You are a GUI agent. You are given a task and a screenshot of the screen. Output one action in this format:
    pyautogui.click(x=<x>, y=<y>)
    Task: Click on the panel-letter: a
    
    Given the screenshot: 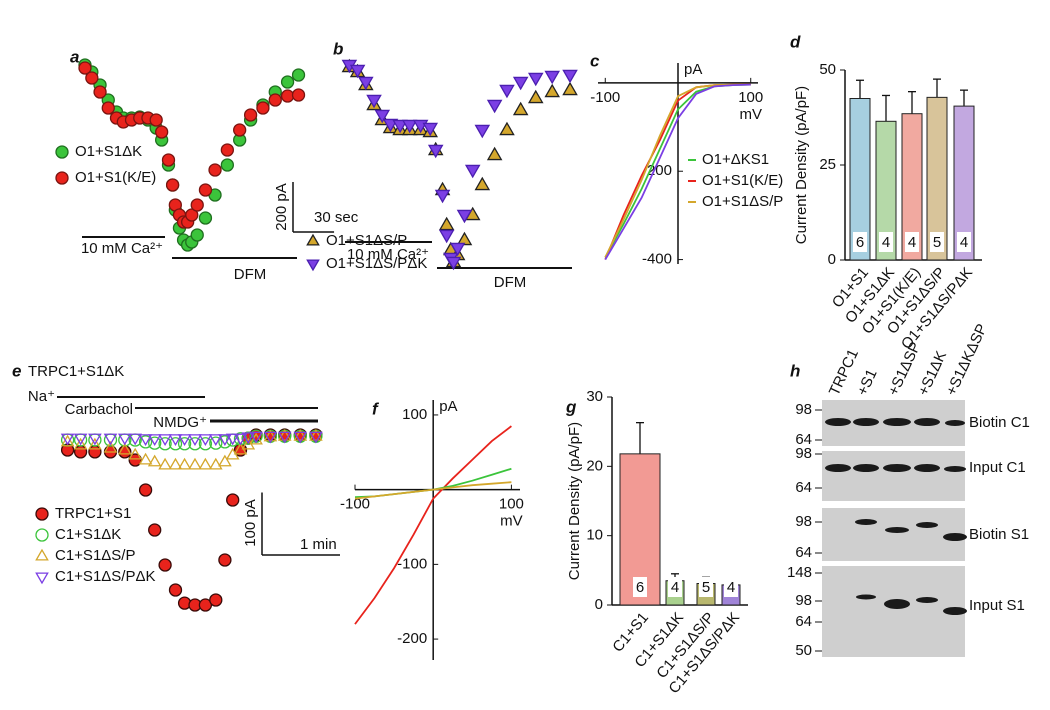 What is the action you would take?
    pyautogui.click(x=74, y=56)
    